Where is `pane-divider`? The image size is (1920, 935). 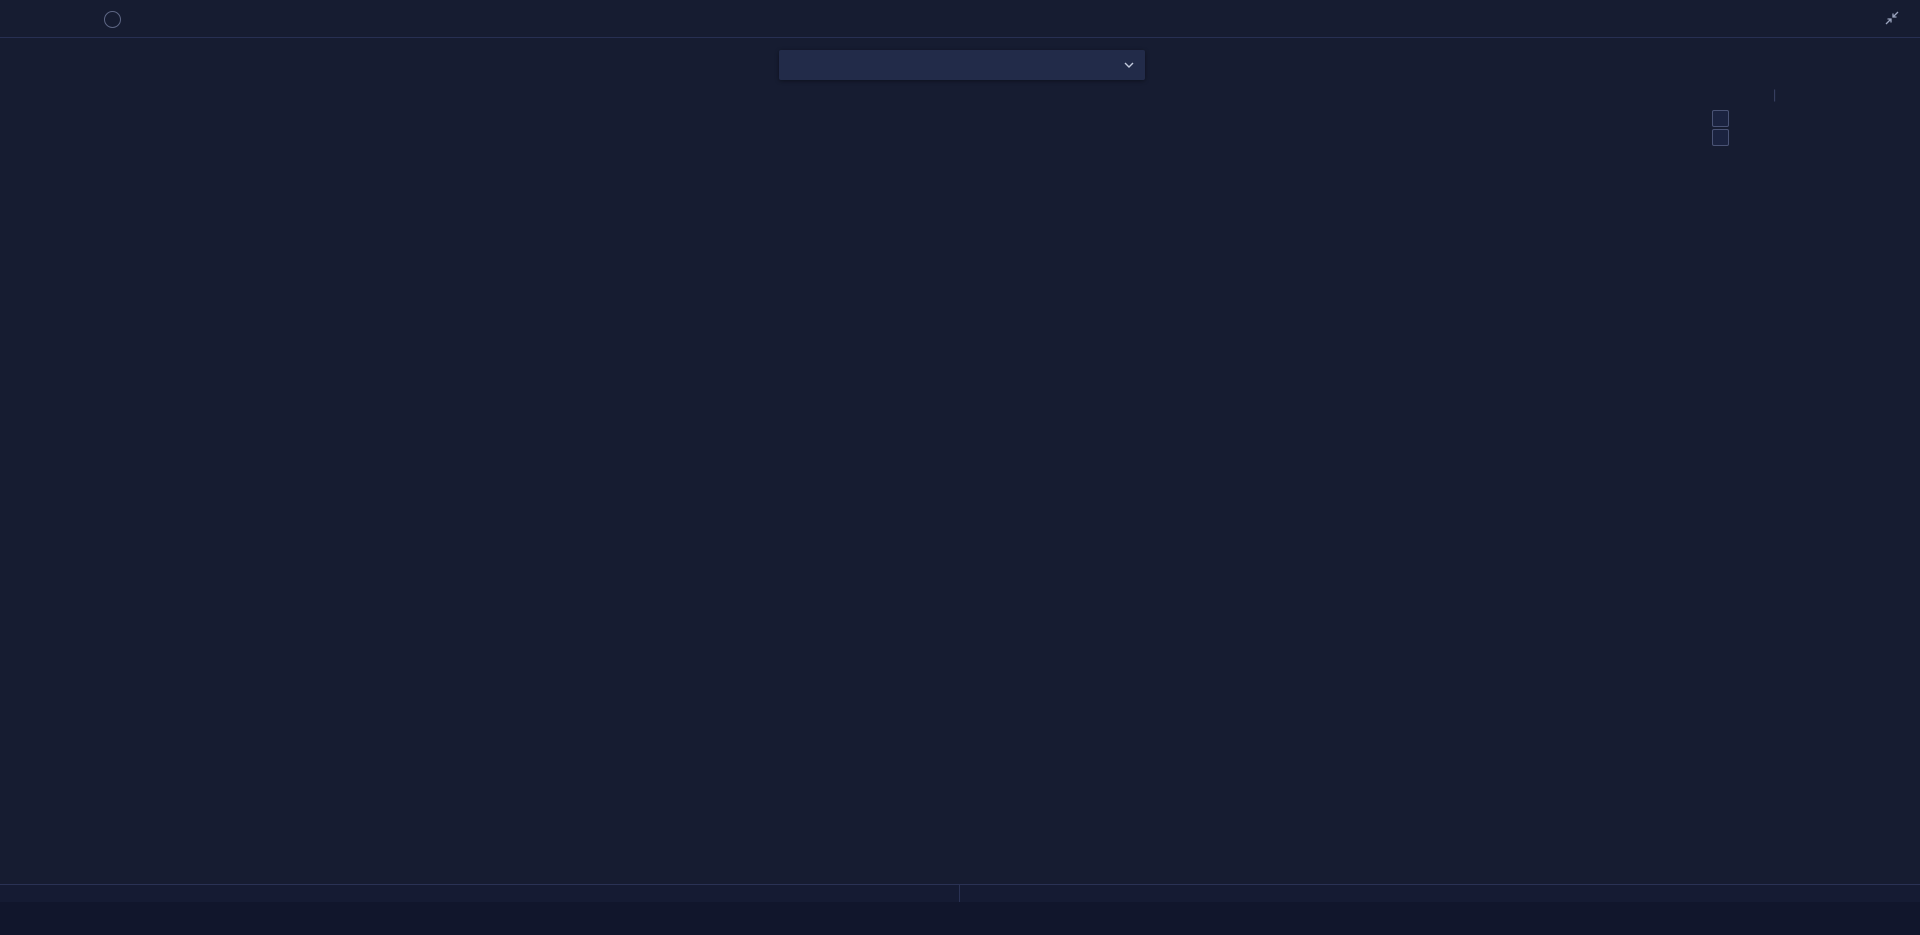
pane-divider is located at coordinates (959, 894).